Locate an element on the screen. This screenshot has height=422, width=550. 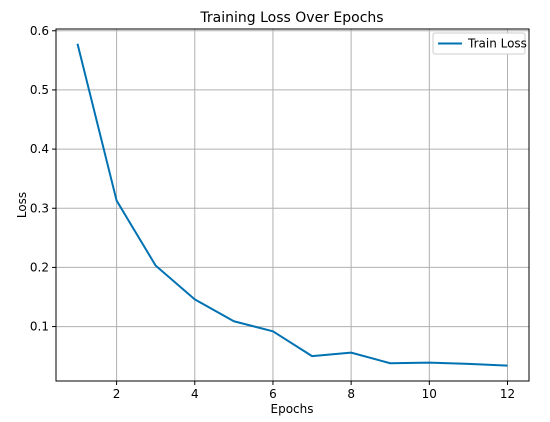
legend: Train Loss is located at coordinates (479, 43).